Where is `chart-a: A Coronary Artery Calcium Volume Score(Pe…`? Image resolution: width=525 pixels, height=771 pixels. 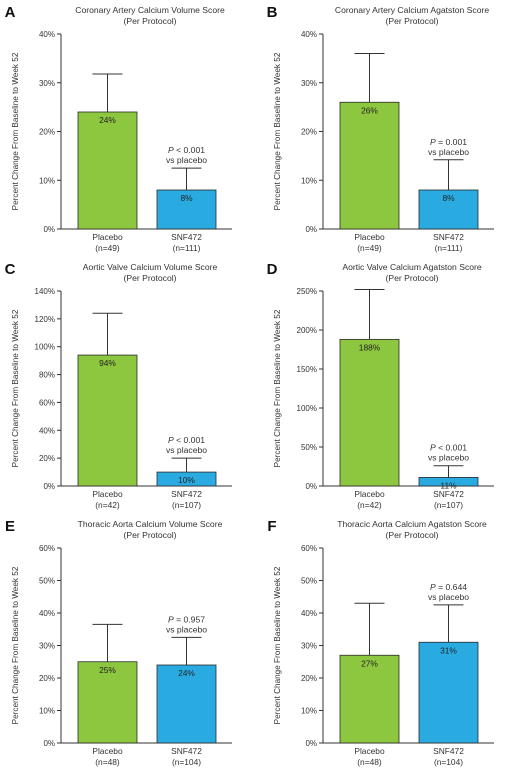 chart-a: A Coronary Artery Calcium Volume Score(Pe… is located at coordinates (118, 128).